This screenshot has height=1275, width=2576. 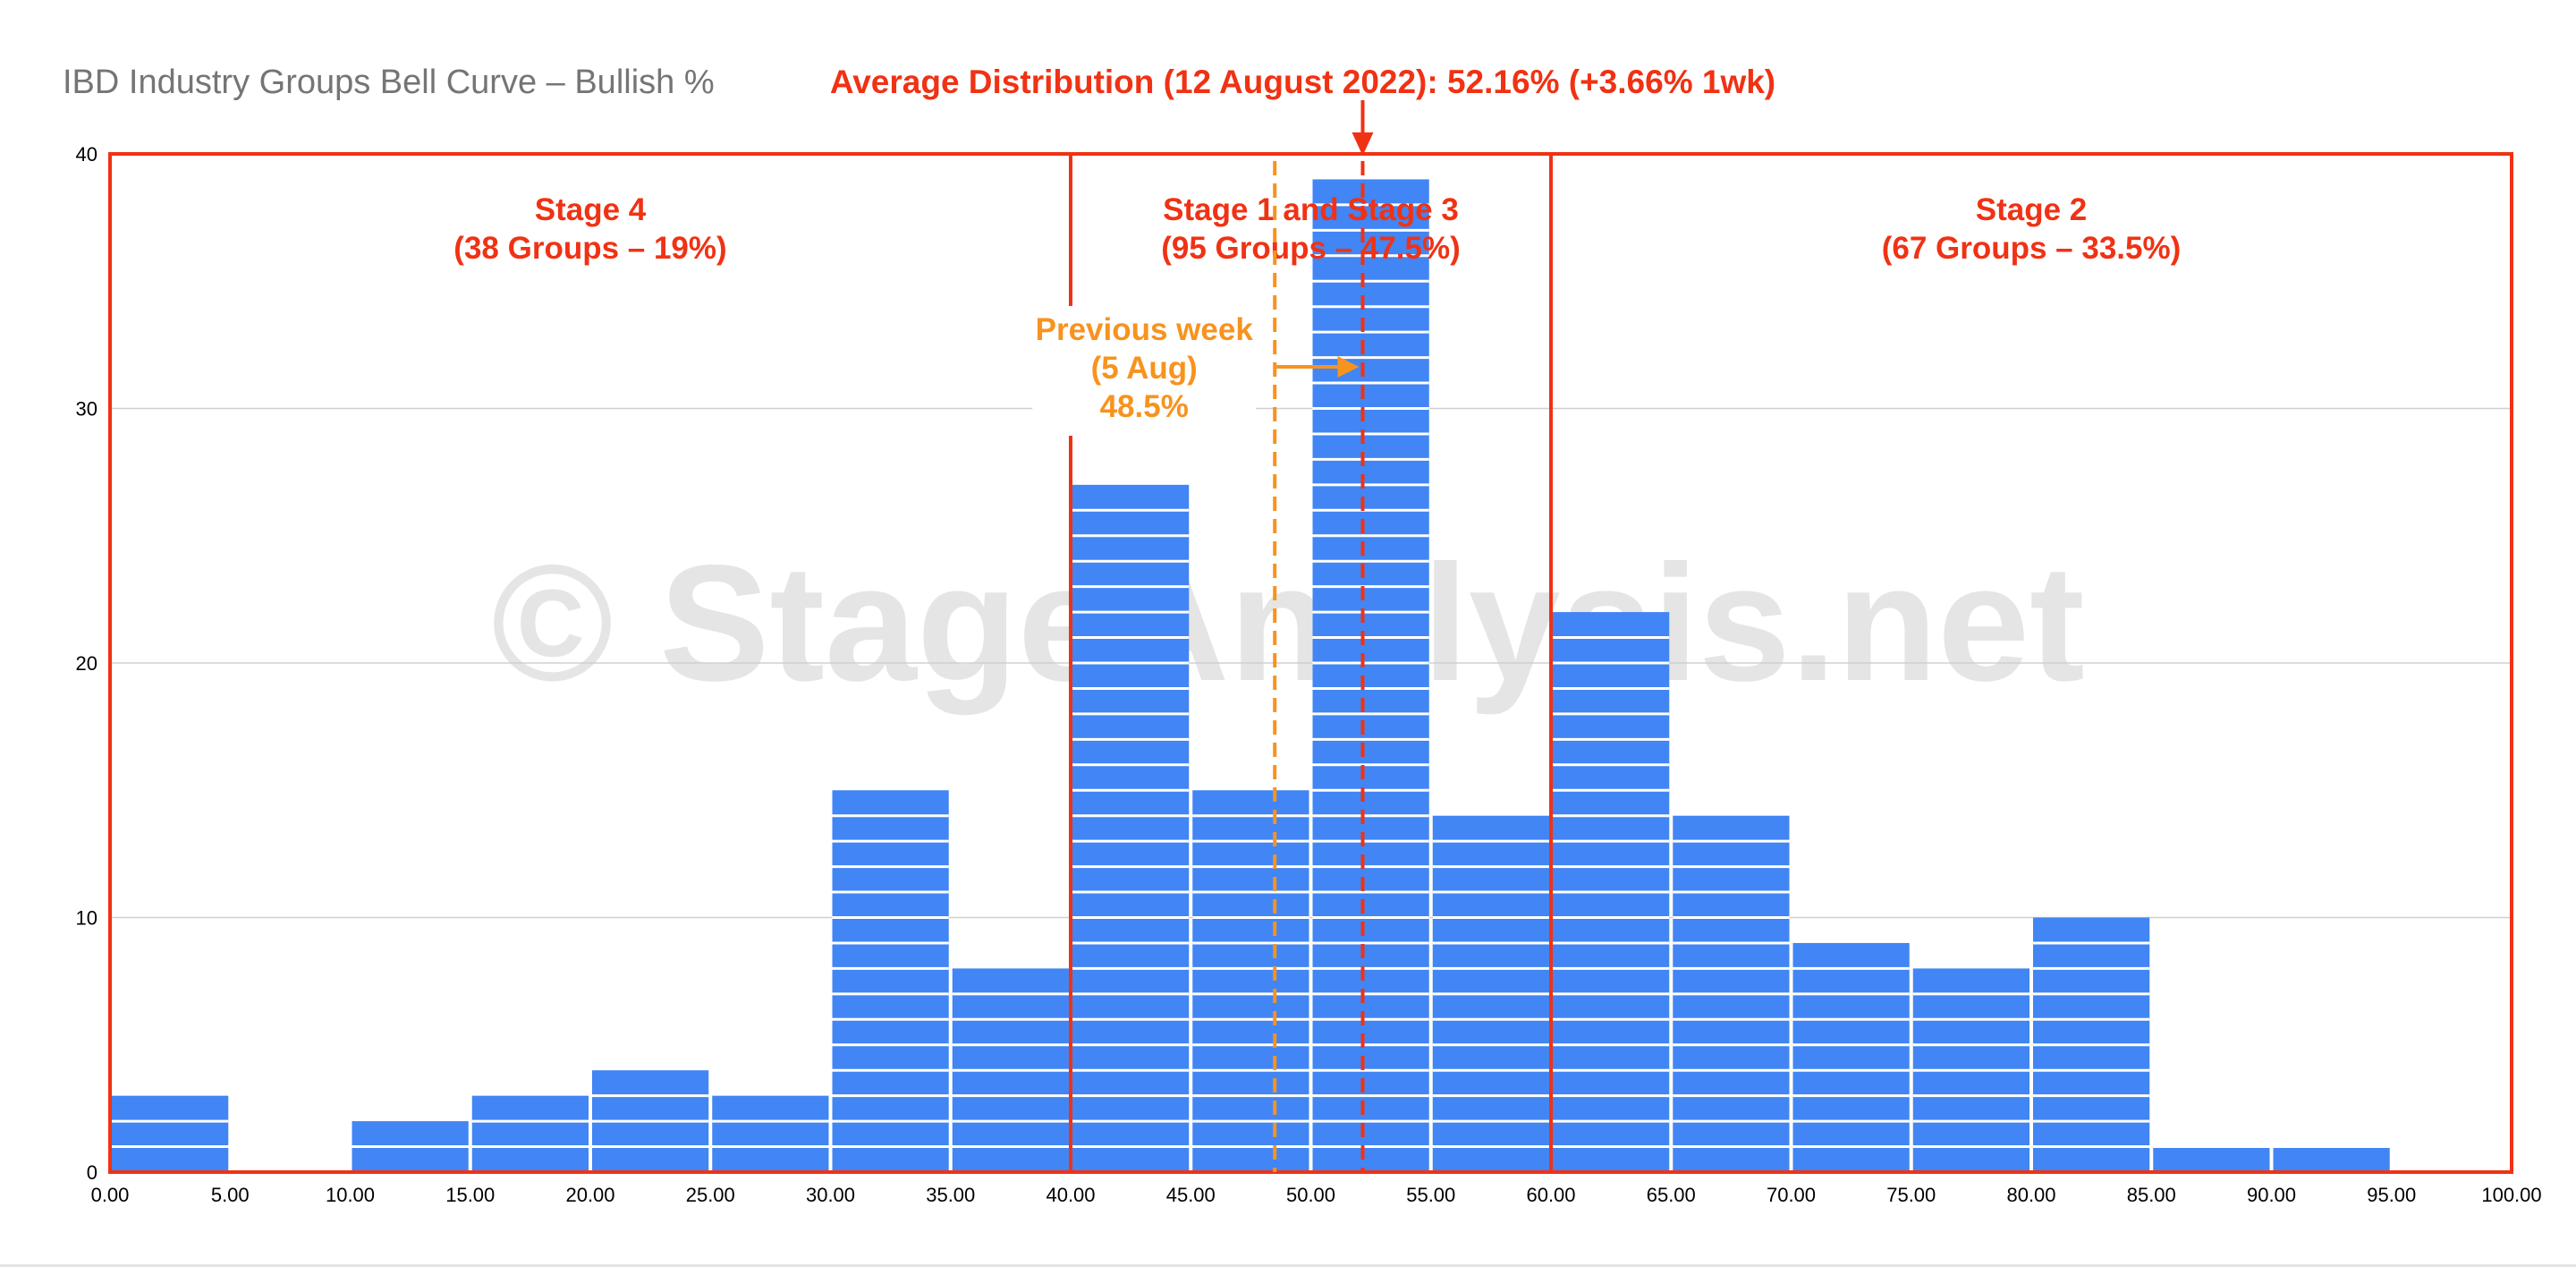 I want to click on x-tick-label: 85.00, so click(x=2151, y=1195).